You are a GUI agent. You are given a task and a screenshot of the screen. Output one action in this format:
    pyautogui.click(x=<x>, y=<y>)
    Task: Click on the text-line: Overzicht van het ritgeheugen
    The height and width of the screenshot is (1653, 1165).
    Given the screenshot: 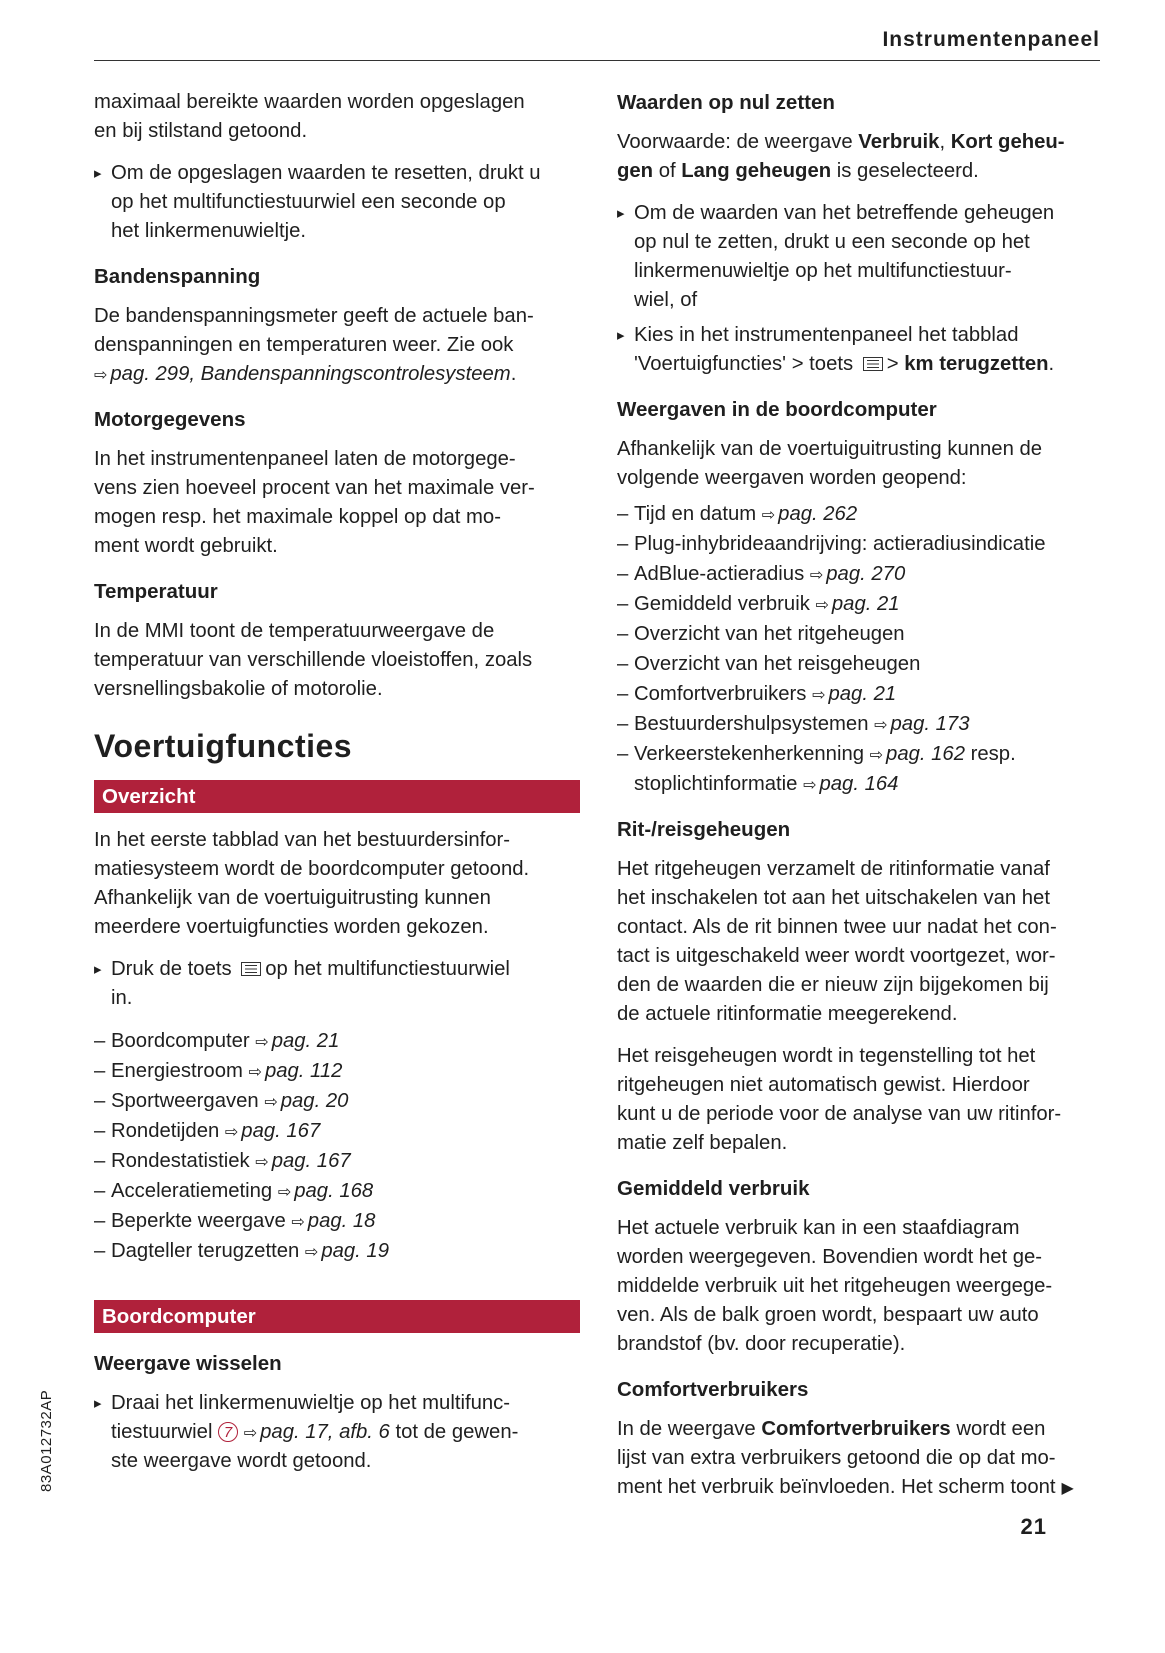 What is the action you would take?
    pyautogui.click(x=860, y=634)
    